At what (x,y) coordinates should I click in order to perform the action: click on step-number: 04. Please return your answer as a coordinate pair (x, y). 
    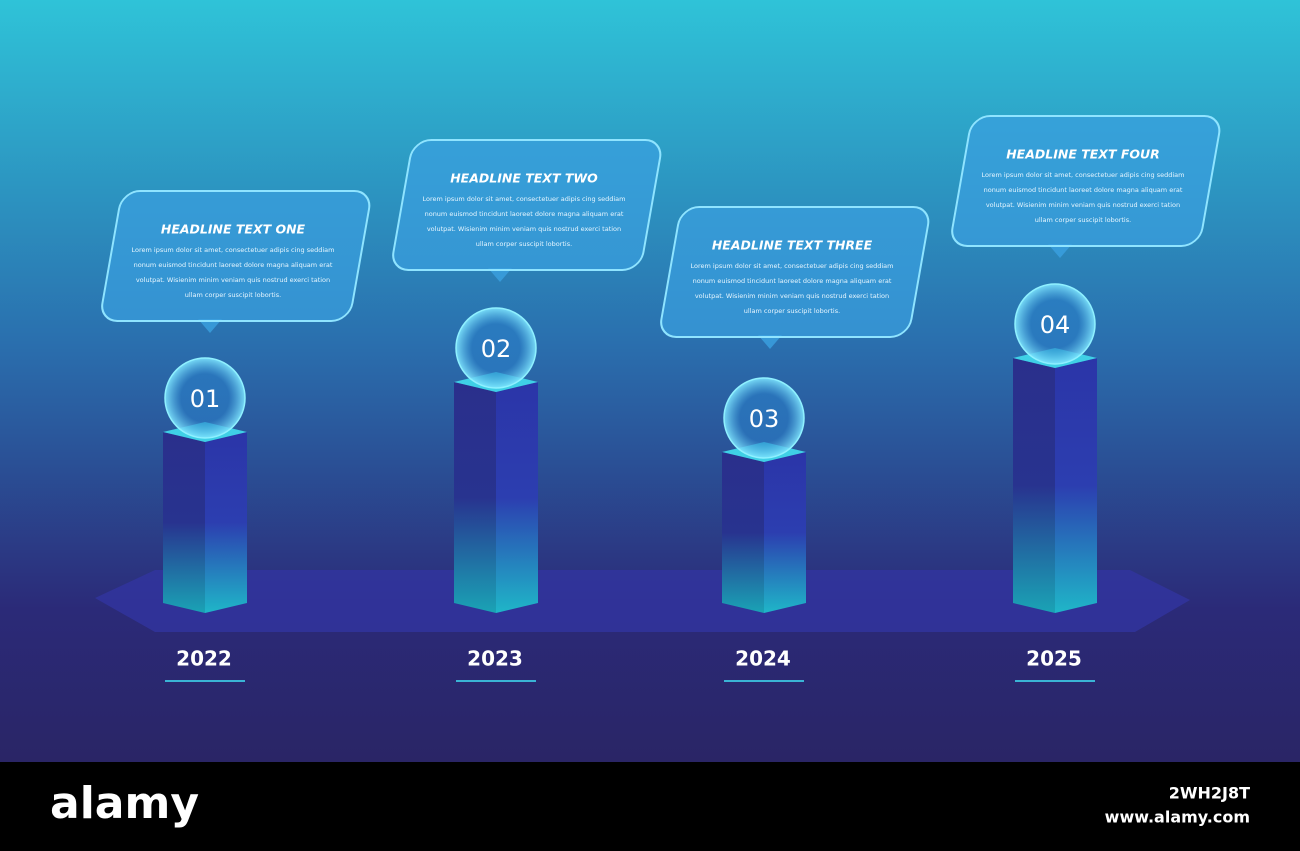
    Looking at the image, I should click on (1055, 325).